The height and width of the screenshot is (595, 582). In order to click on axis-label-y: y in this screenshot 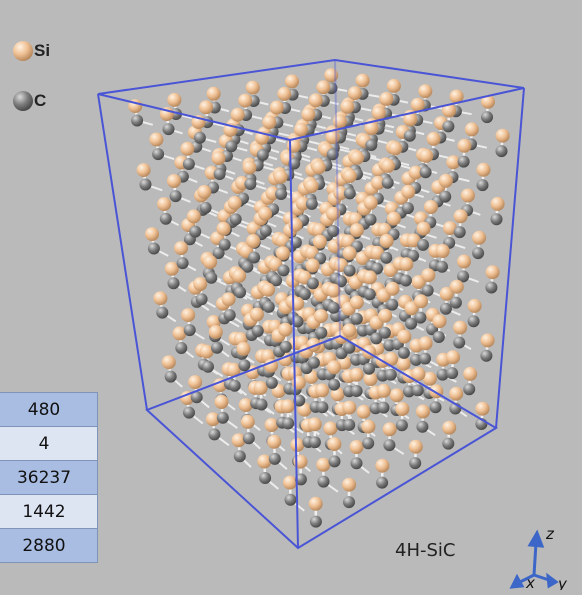, I will do `click(562, 582)`.